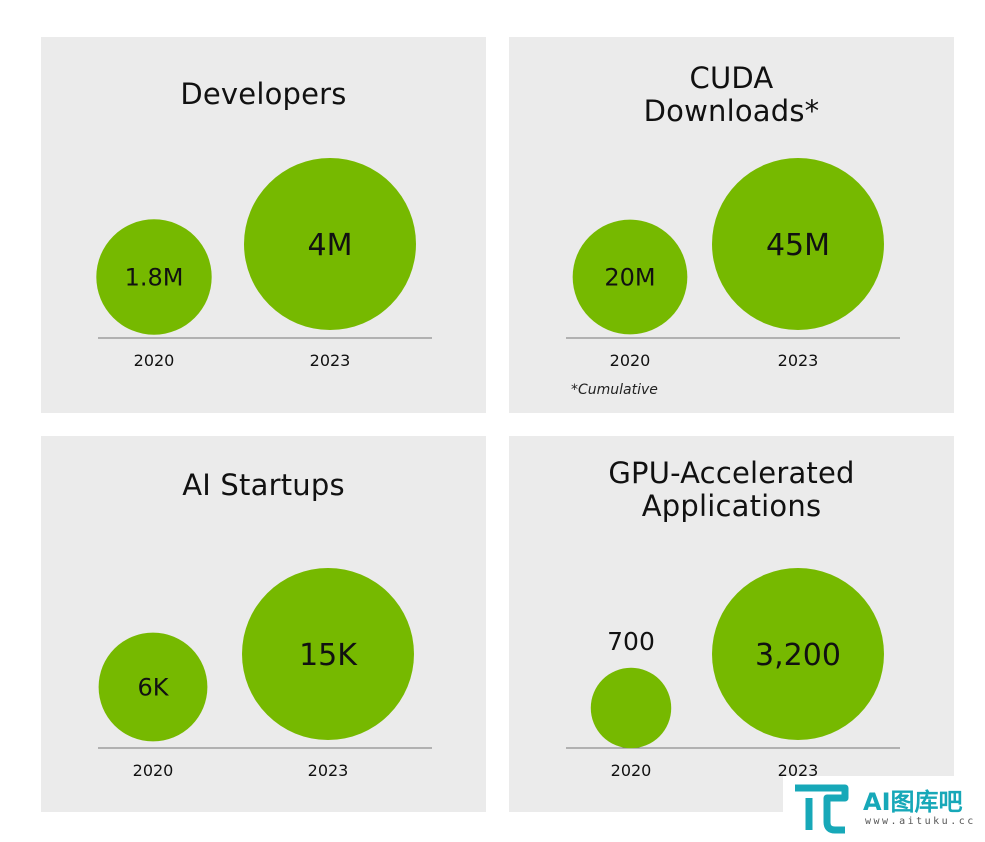 The image size is (985, 842). I want to click on panel-title: AI Startups, so click(263, 485).